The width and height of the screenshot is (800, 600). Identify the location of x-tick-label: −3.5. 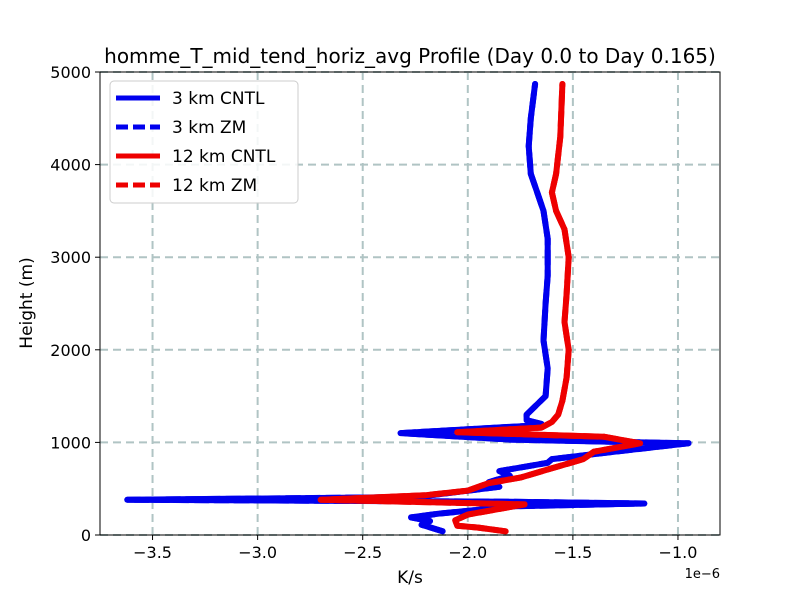
(152, 552).